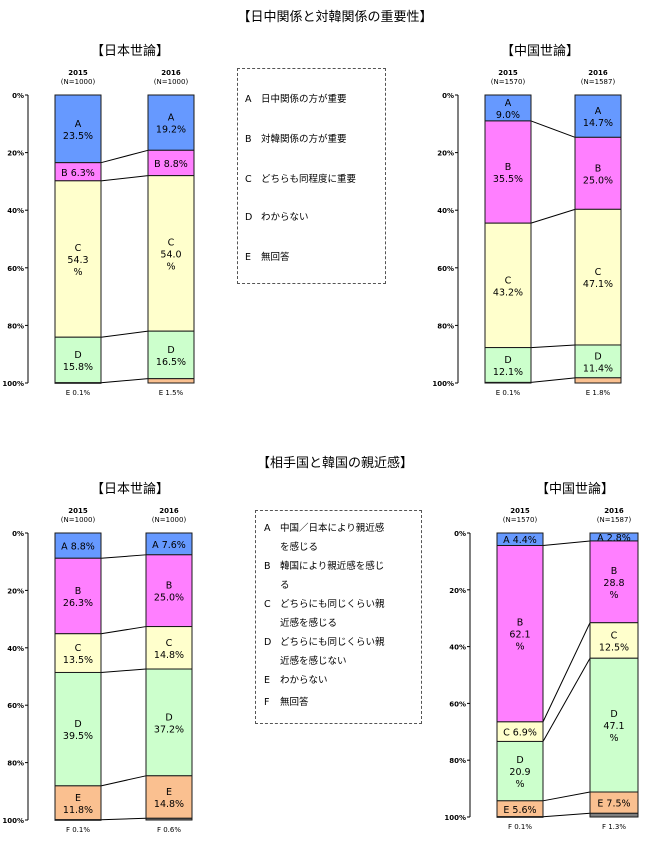 This screenshot has width=670, height=843. What do you see at coordinates (519, 635) in the screenshot?
I see `segment-label: 62.1` at bounding box center [519, 635].